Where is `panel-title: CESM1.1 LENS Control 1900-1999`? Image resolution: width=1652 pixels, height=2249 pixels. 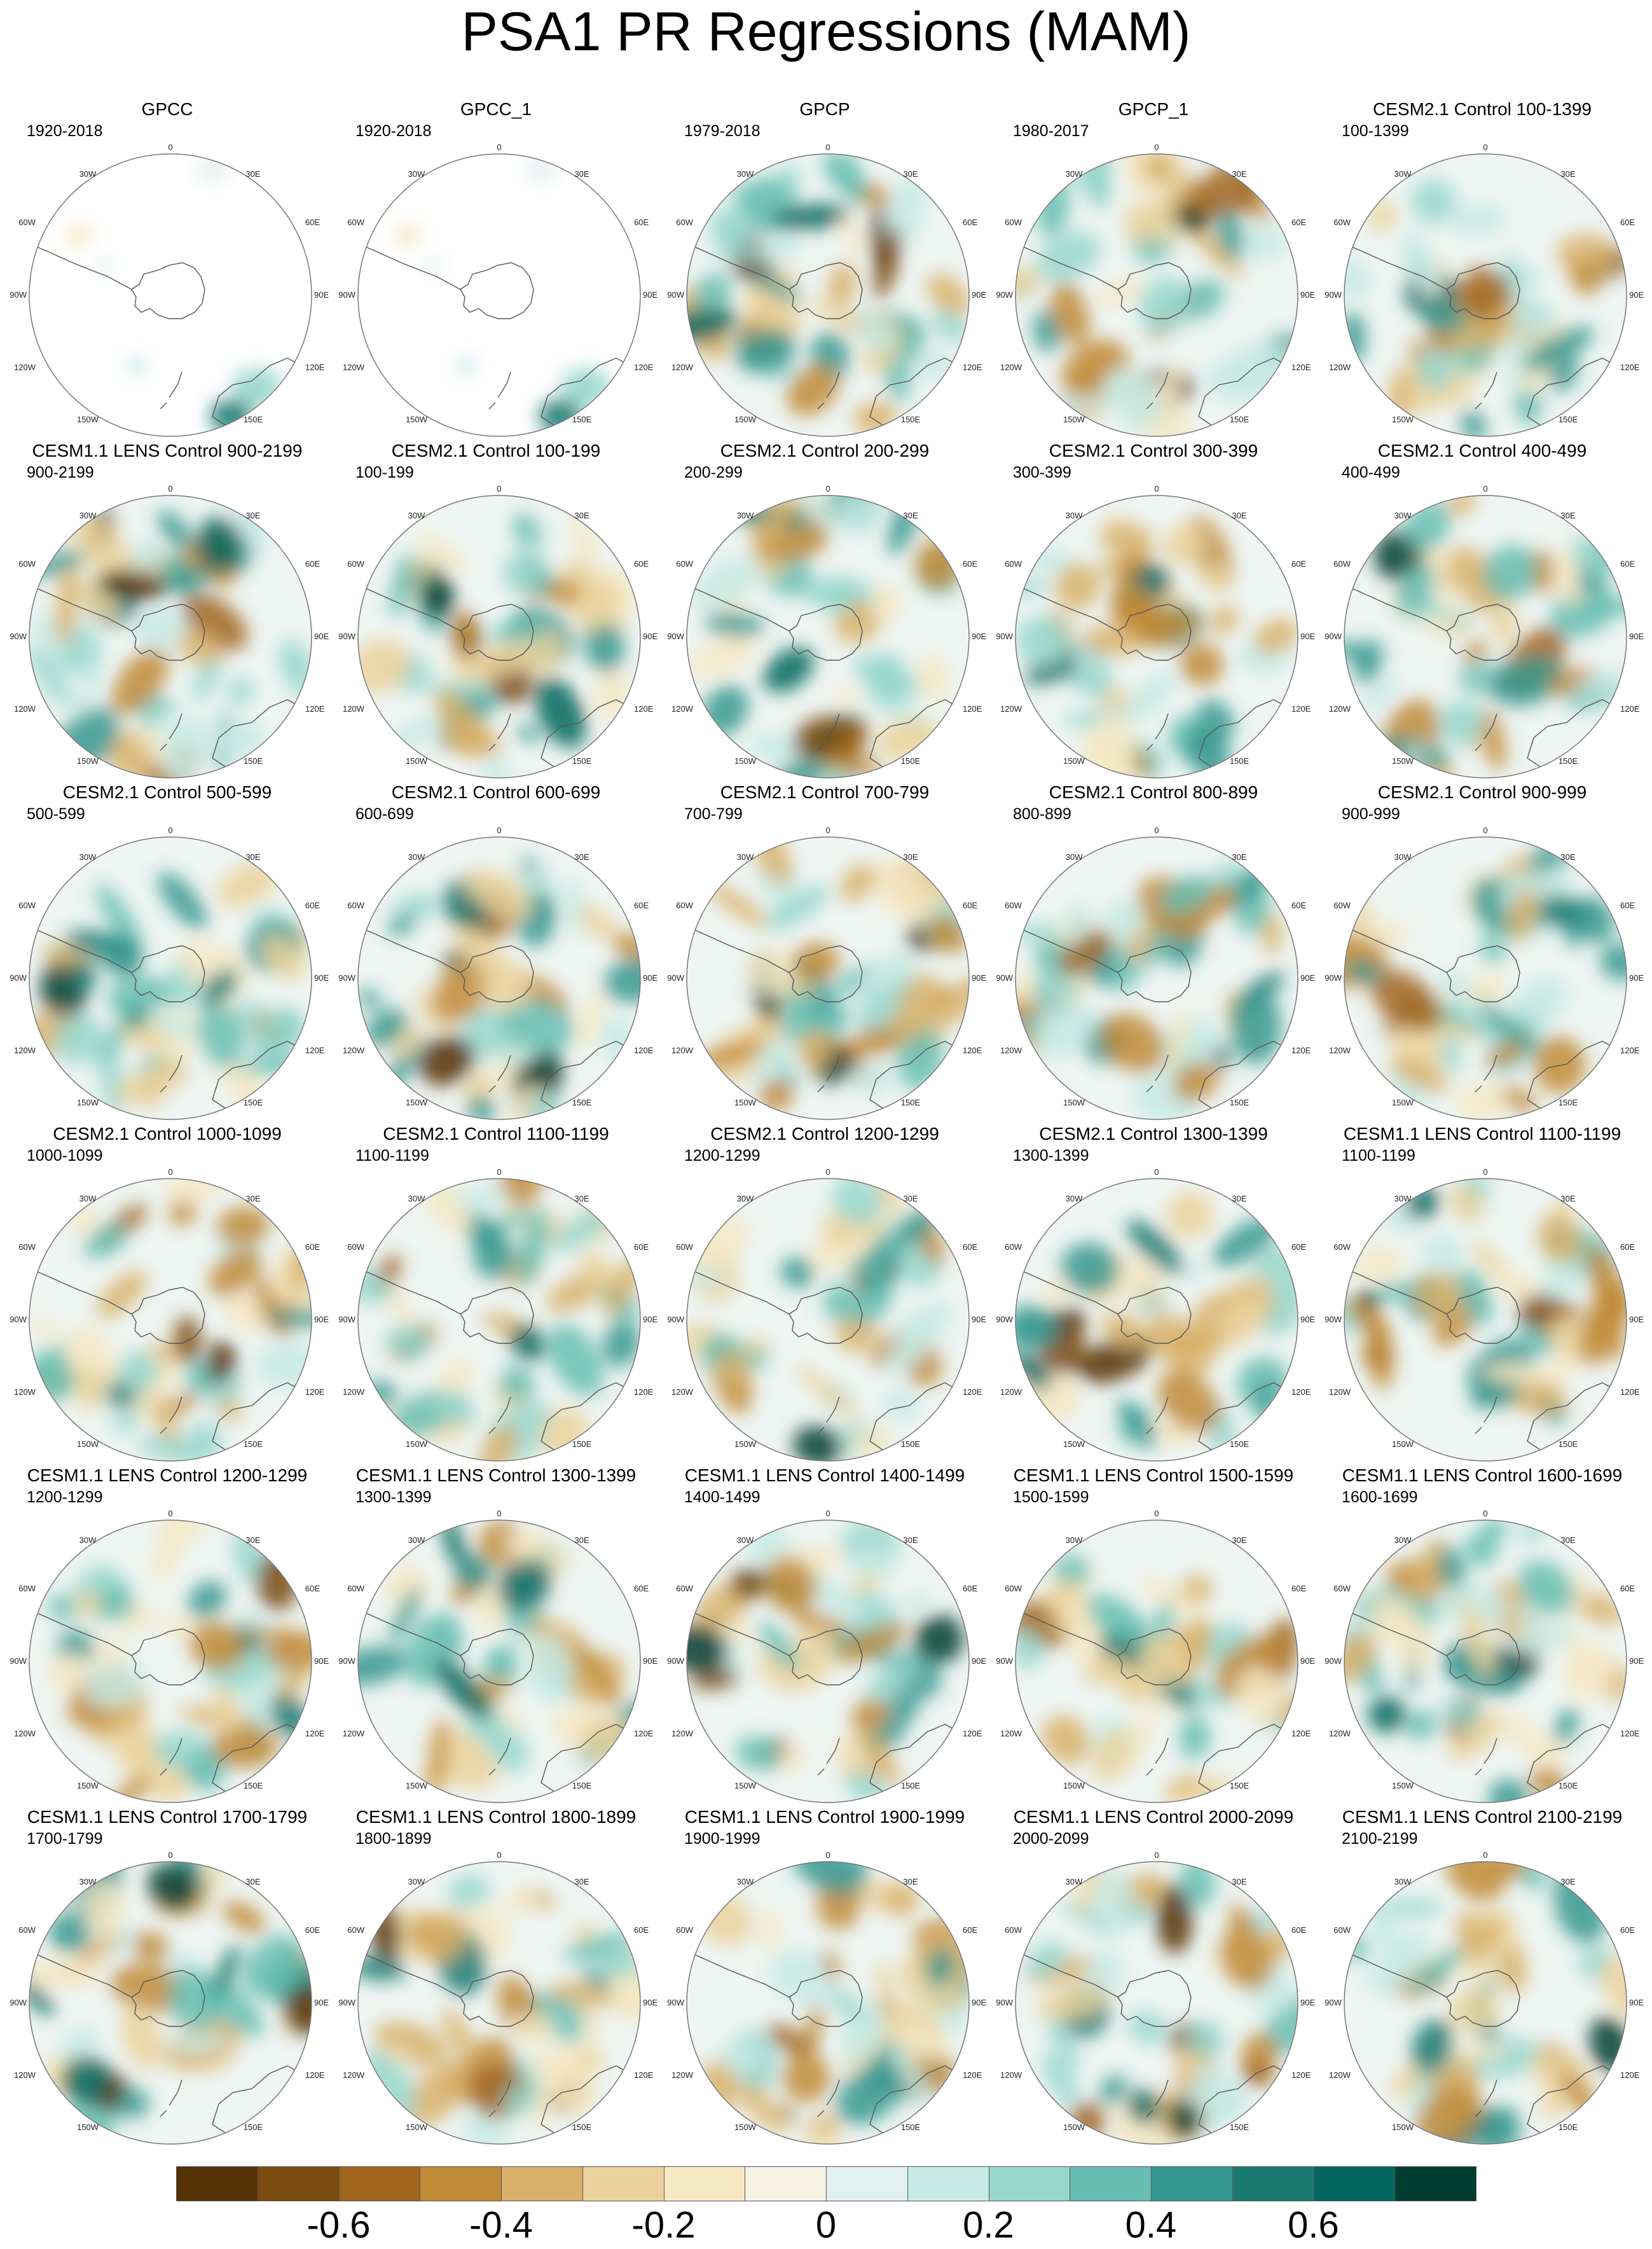 panel-title: CESM1.1 LENS Control 1900-1999 is located at coordinates (824, 1817).